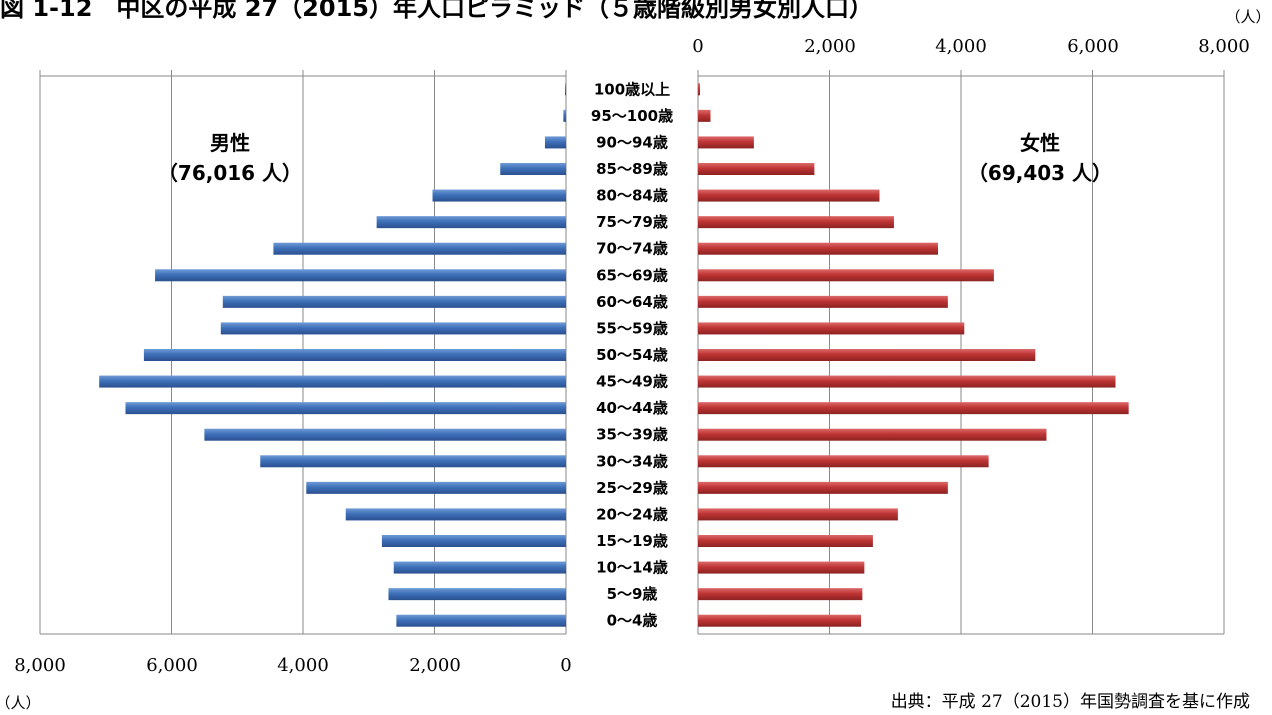  Describe the element at coordinates (961, 46) in the screenshot. I see `right-axis-tick: 4,000` at that location.